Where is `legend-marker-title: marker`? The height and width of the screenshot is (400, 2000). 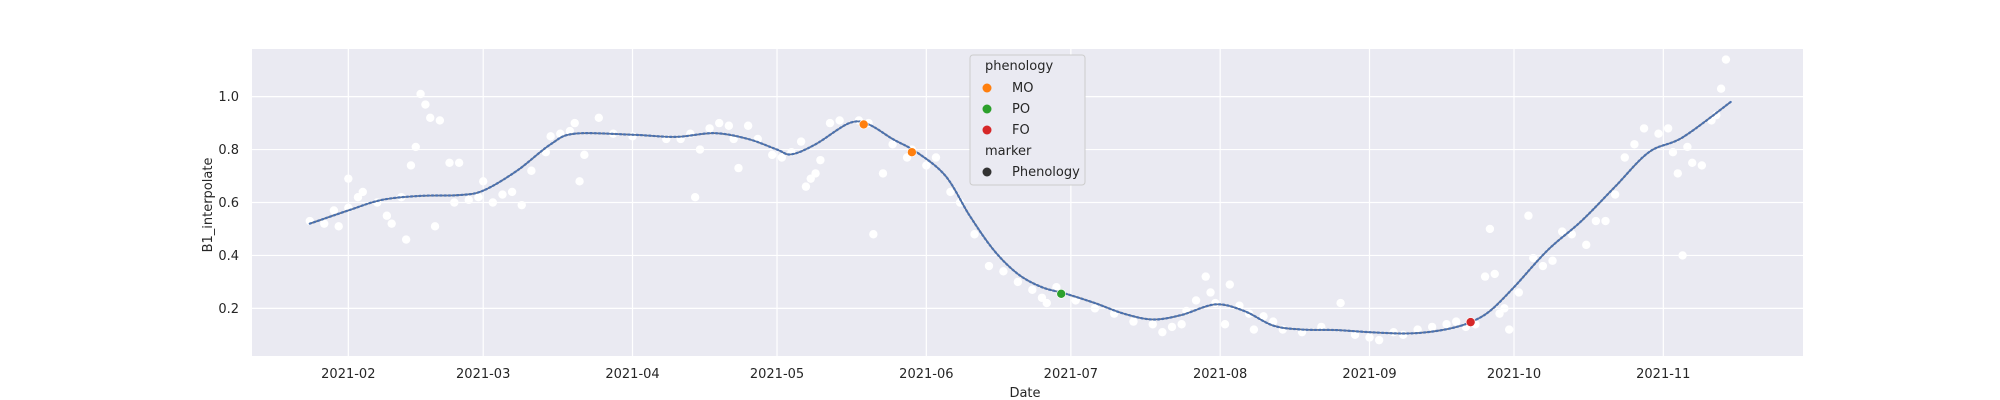 legend-marker-title: marker is located at coordinates (1008, 151).